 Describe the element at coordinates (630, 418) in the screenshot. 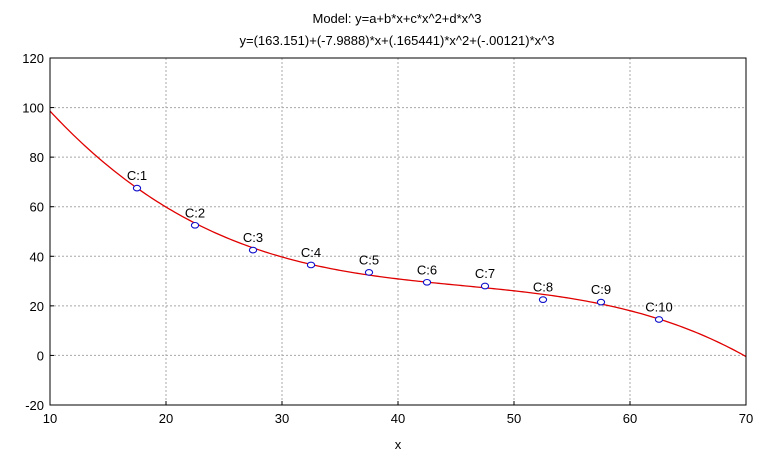

I see `x-tick-label: 60` at that location.